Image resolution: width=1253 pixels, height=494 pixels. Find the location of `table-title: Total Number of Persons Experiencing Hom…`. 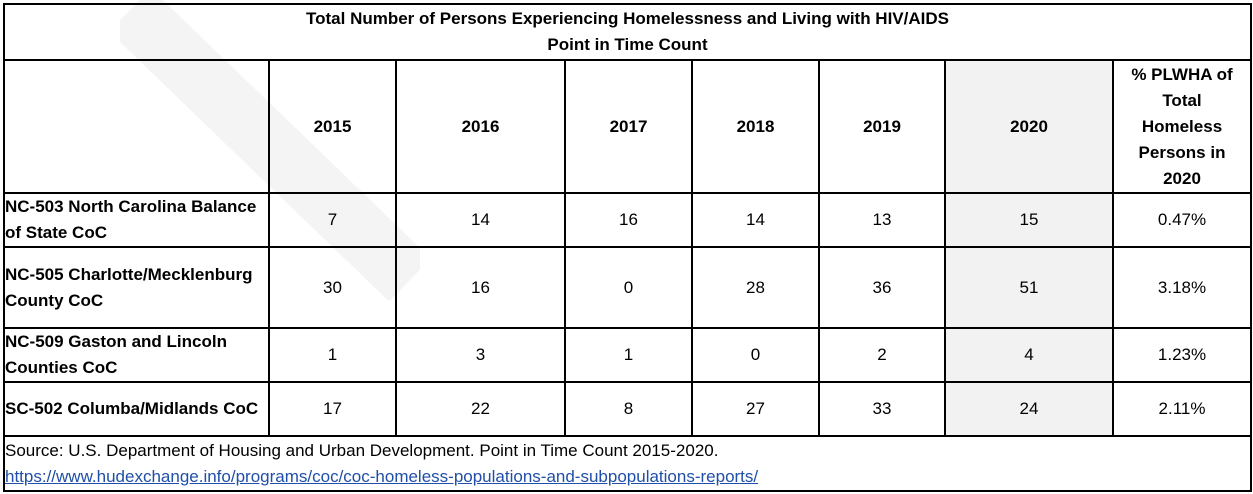

table-title: Total Number of Persons Experiencing Hom… is located at coordinates (627, 18).